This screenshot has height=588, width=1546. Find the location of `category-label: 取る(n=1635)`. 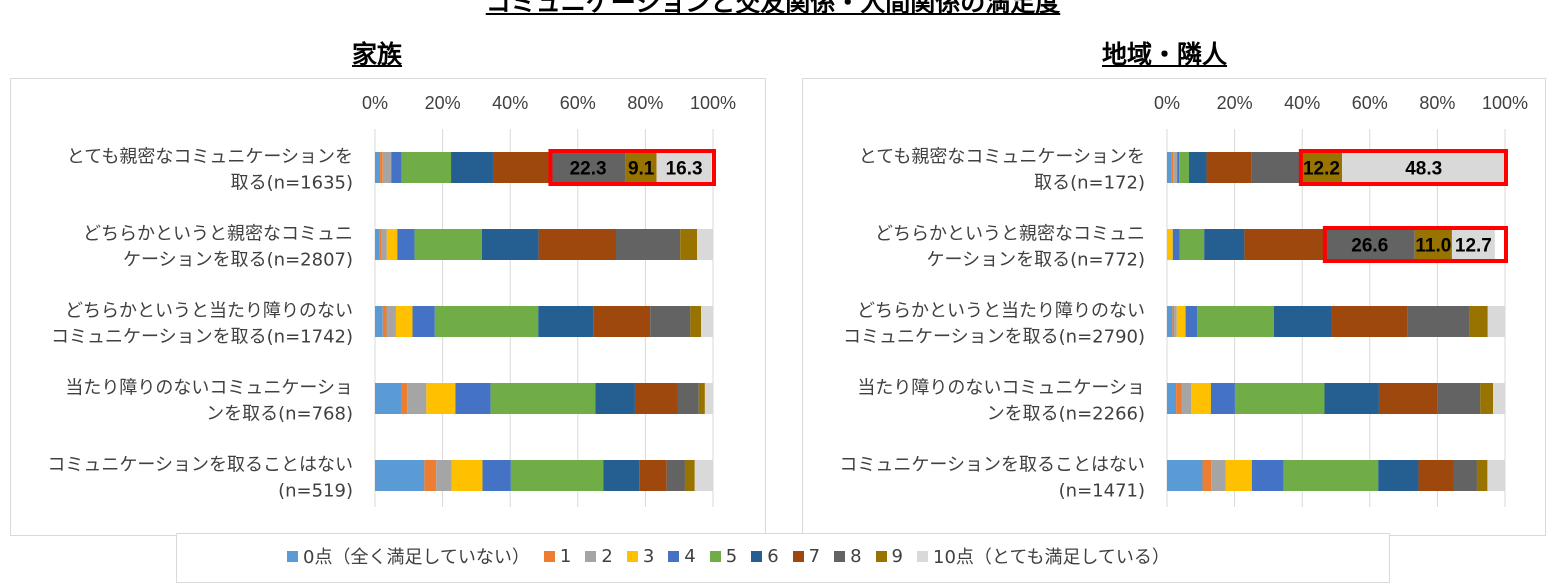

category-label: 取る(n=1635) is located at coordinates (292, 183).